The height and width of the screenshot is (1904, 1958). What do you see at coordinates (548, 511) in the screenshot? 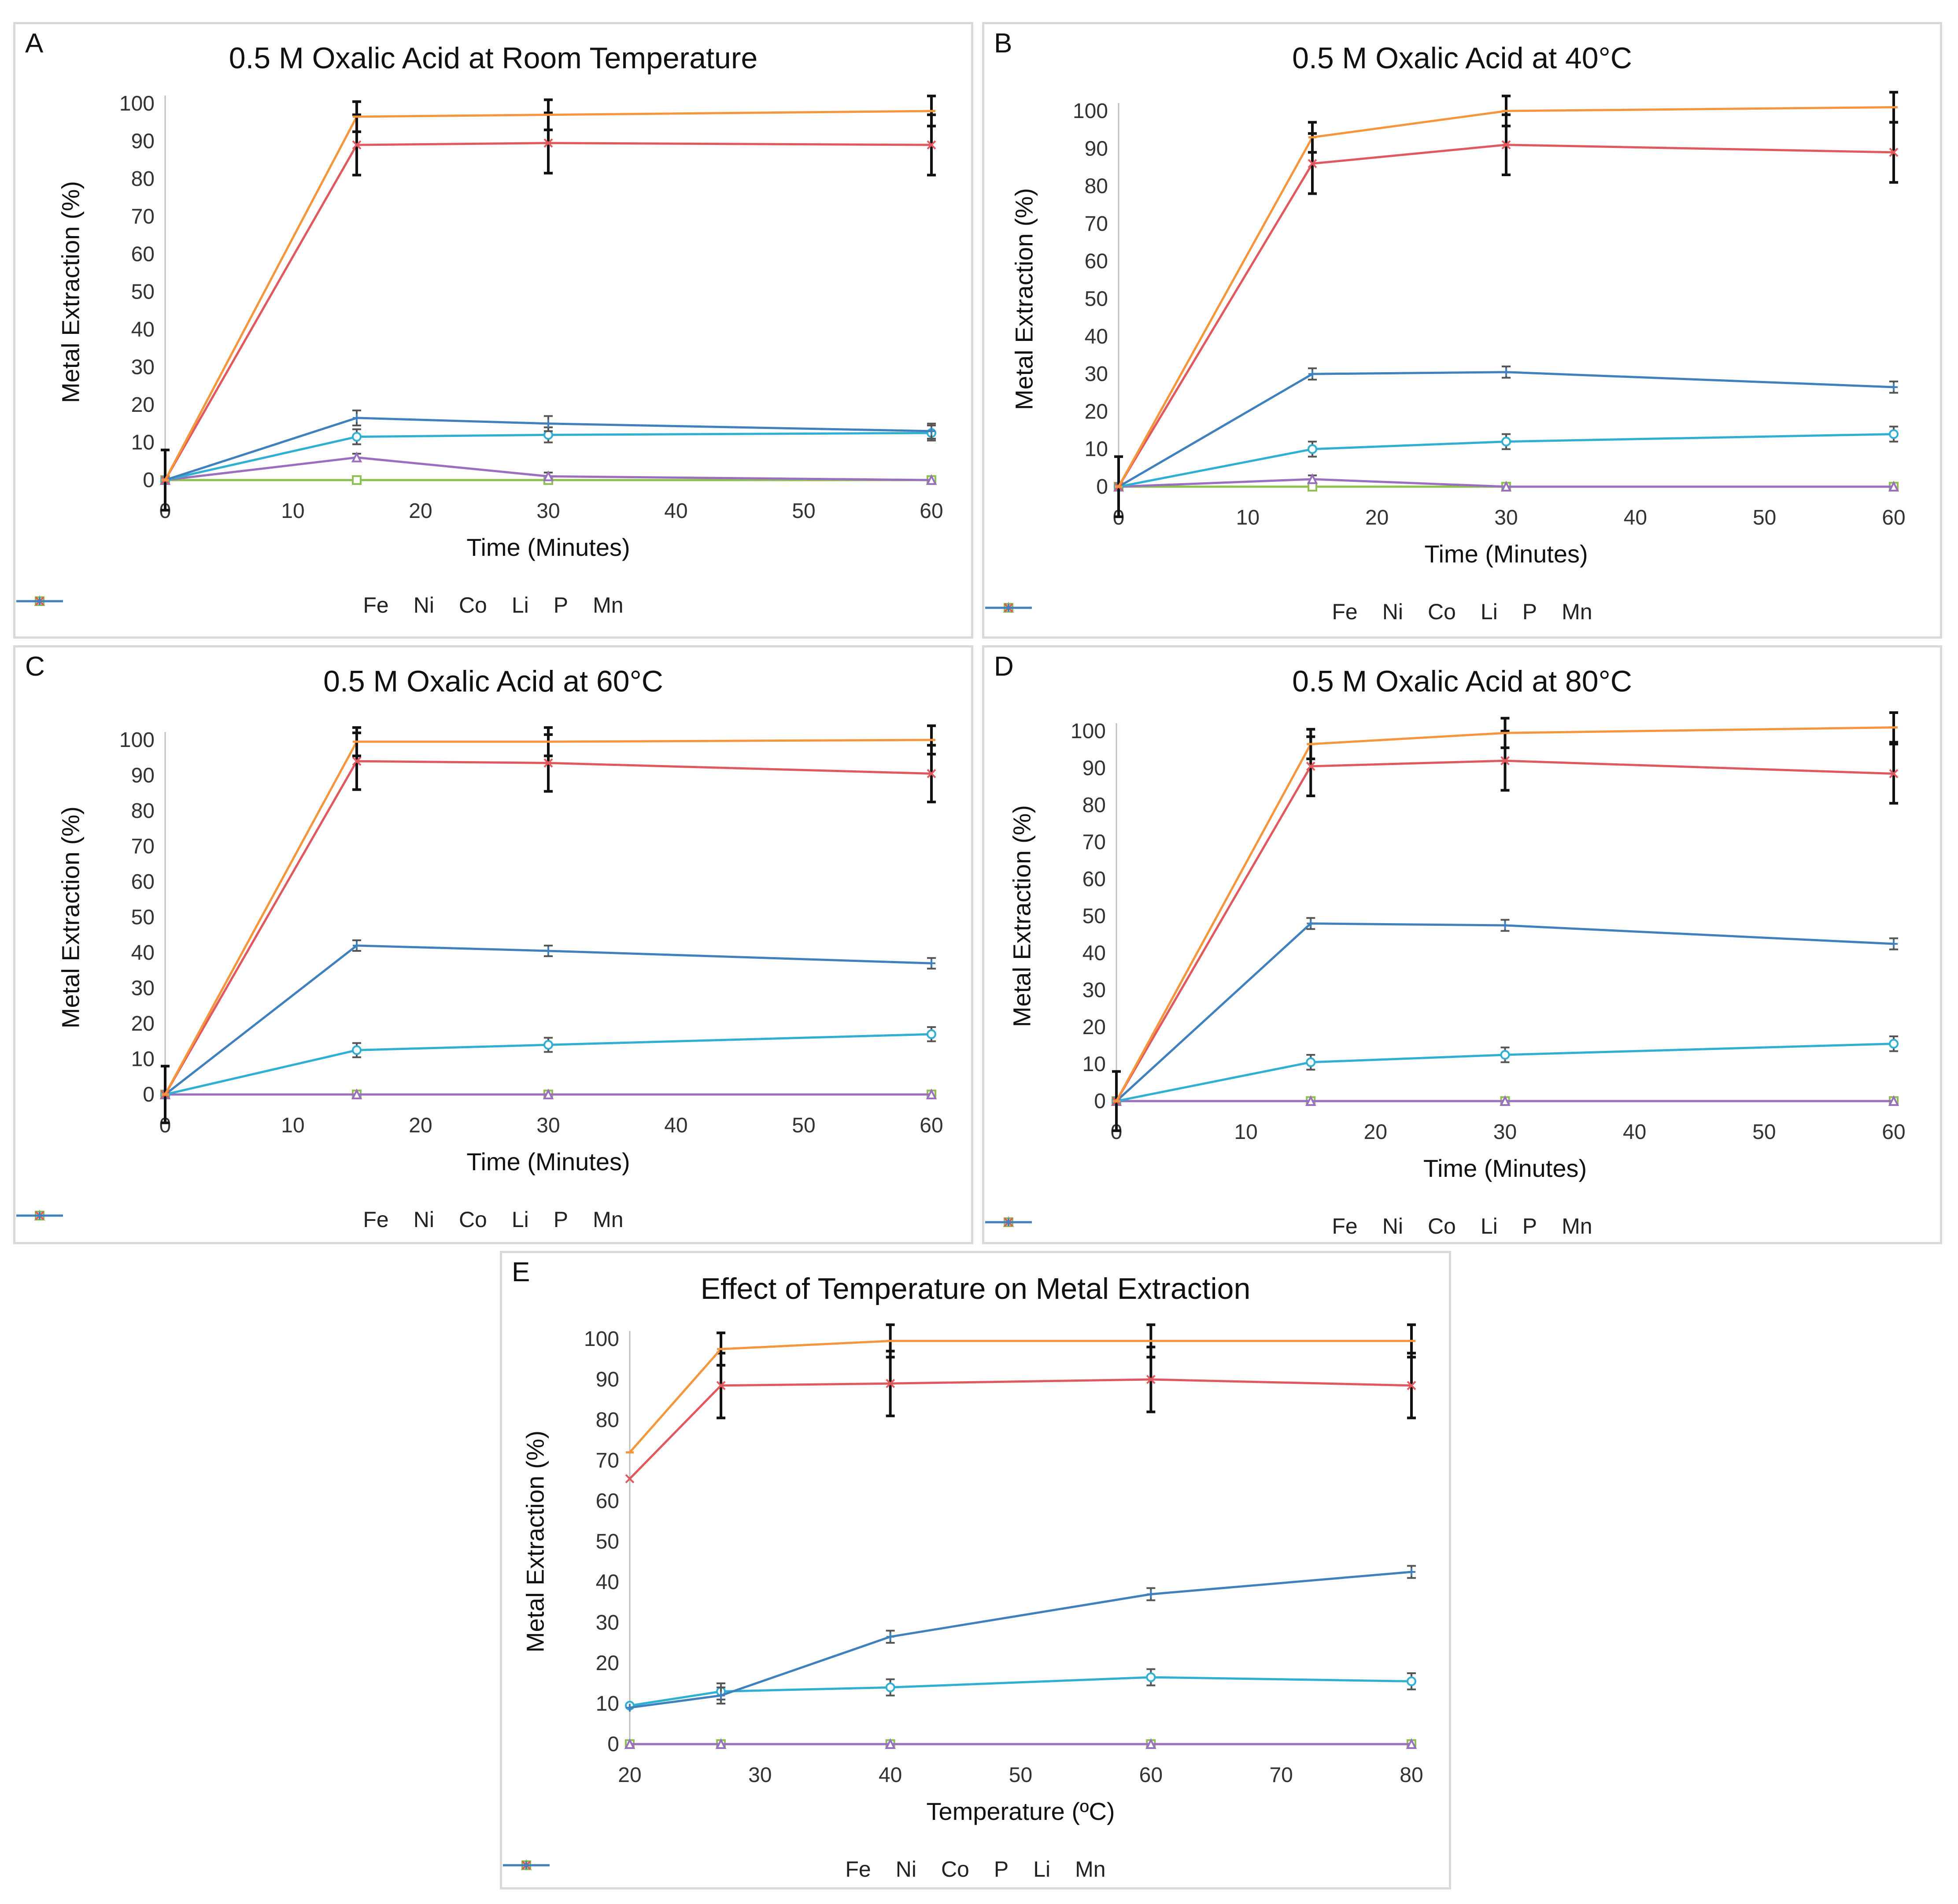
I see `x-tick-label: 30` at bounding box center [548, 511].